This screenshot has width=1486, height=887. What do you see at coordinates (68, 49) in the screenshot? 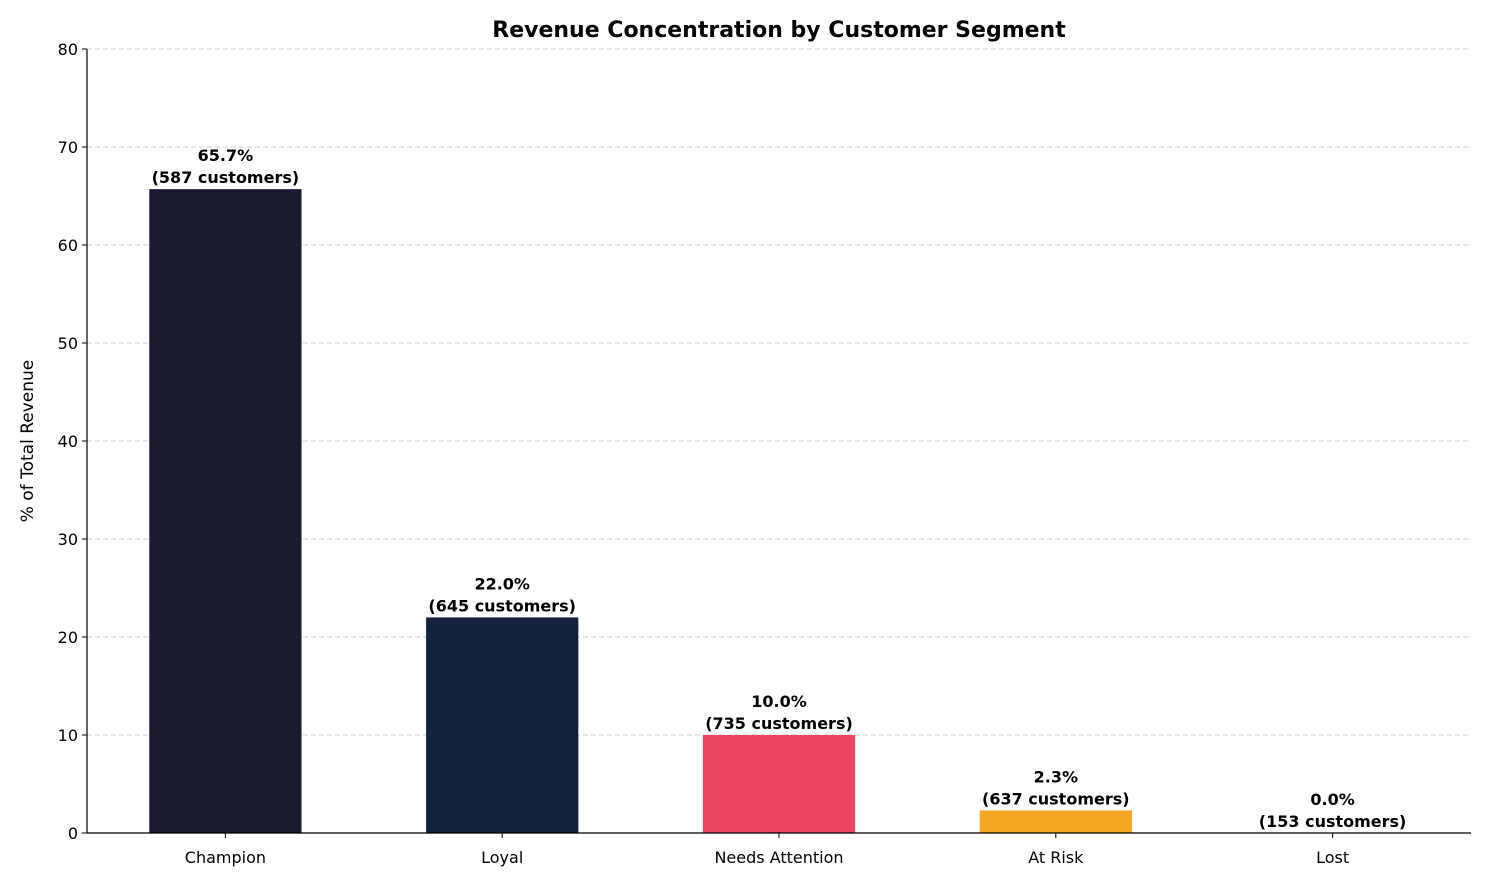
I see `y-tick-label: 80` at bounding box center [68, 49].